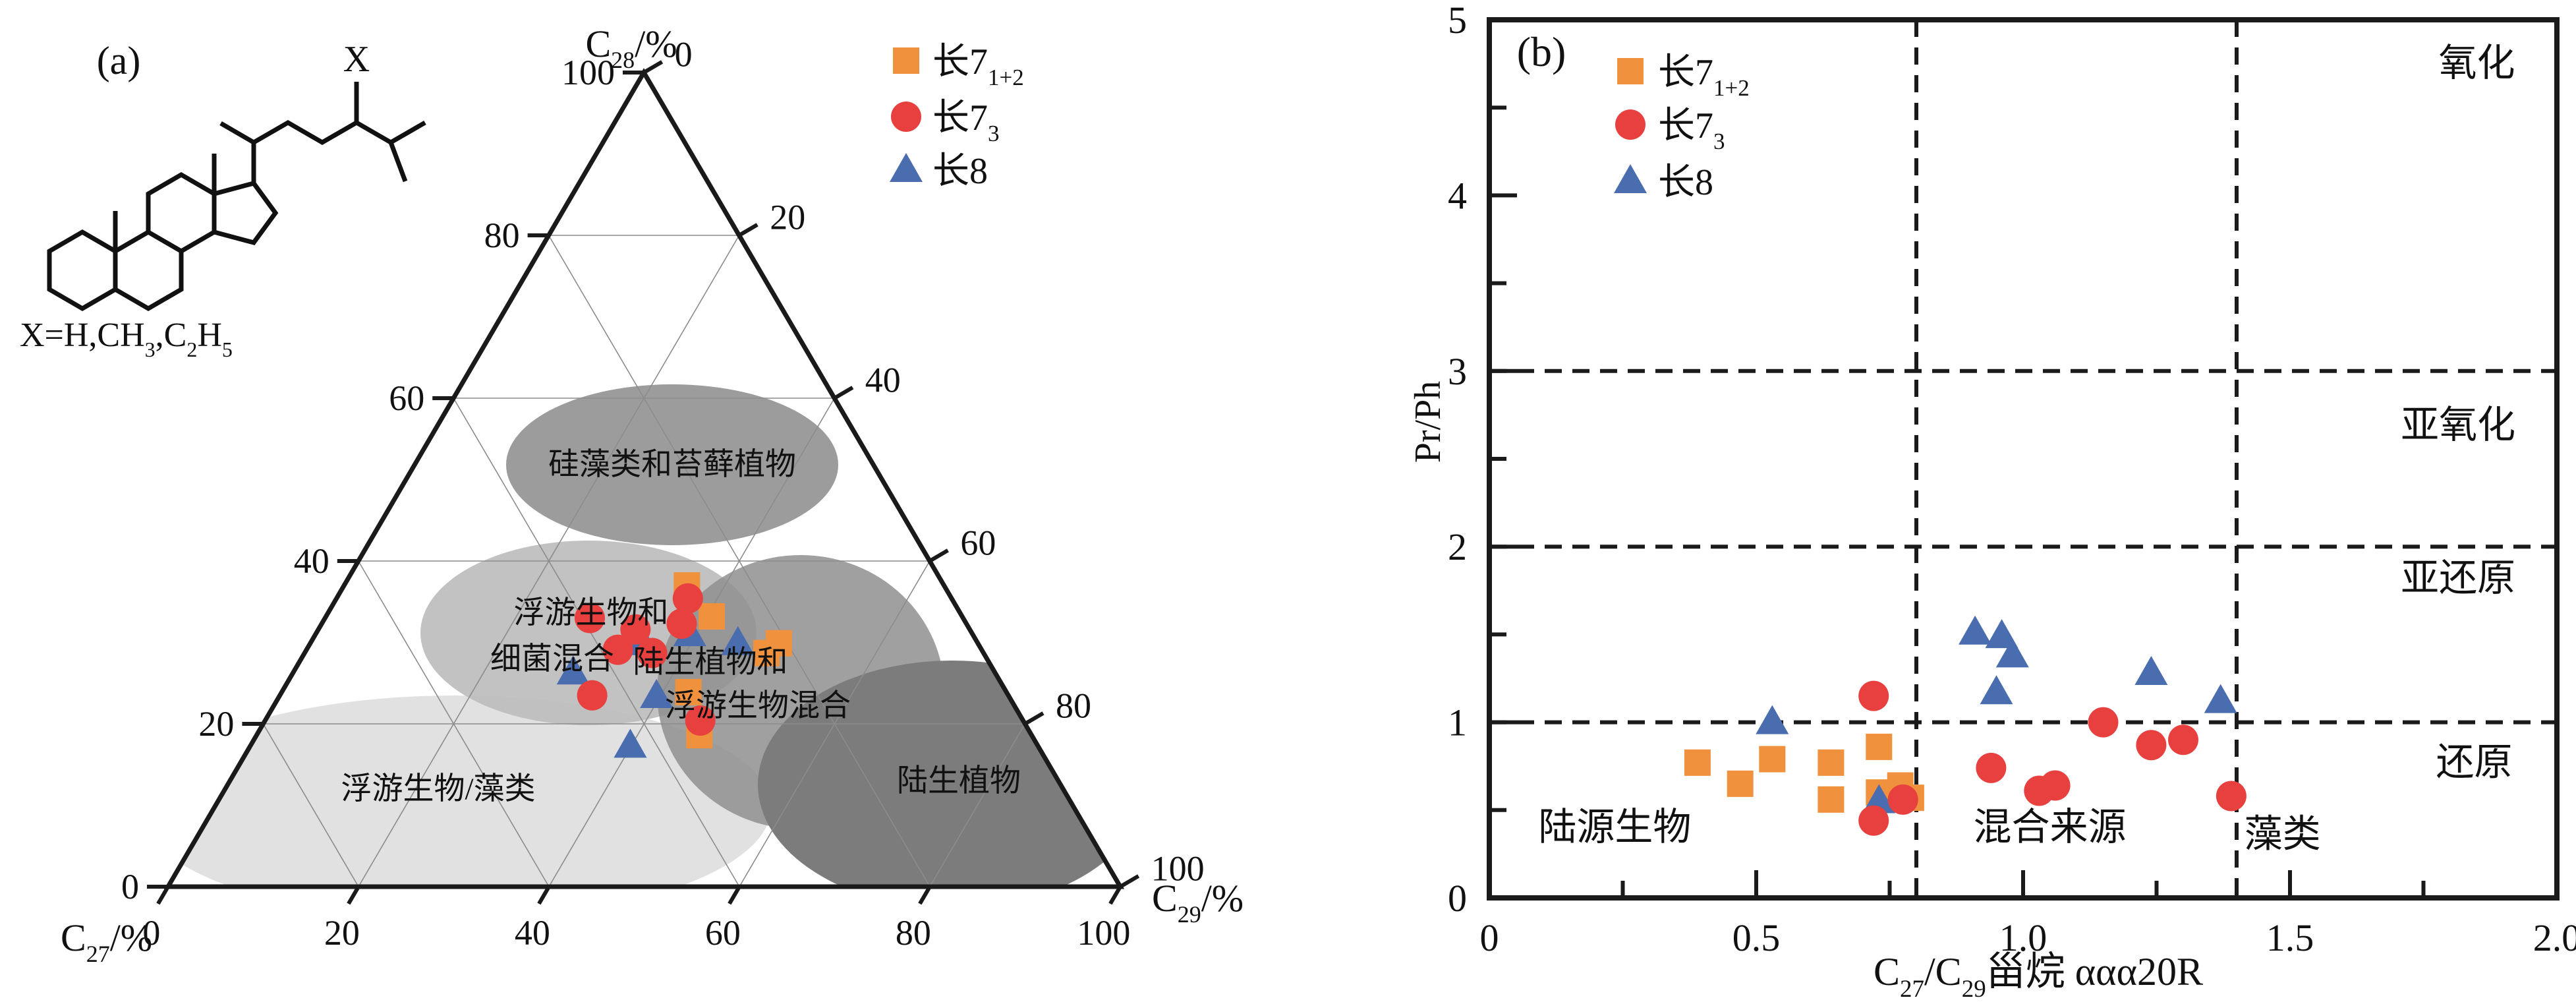 The width and height of the screenshot is (2576, 1006). I want to click on ternary-right-tick-label: 20, so click(788, 217).